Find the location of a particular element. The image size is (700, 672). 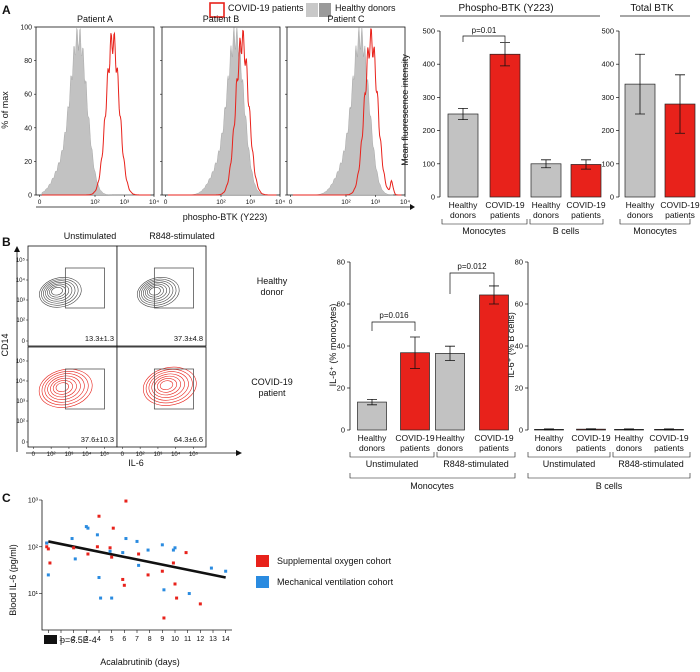

il6-mono-yaxis-label: IL-6⁺ (% monocytes) is located at coordinates (333, 345).